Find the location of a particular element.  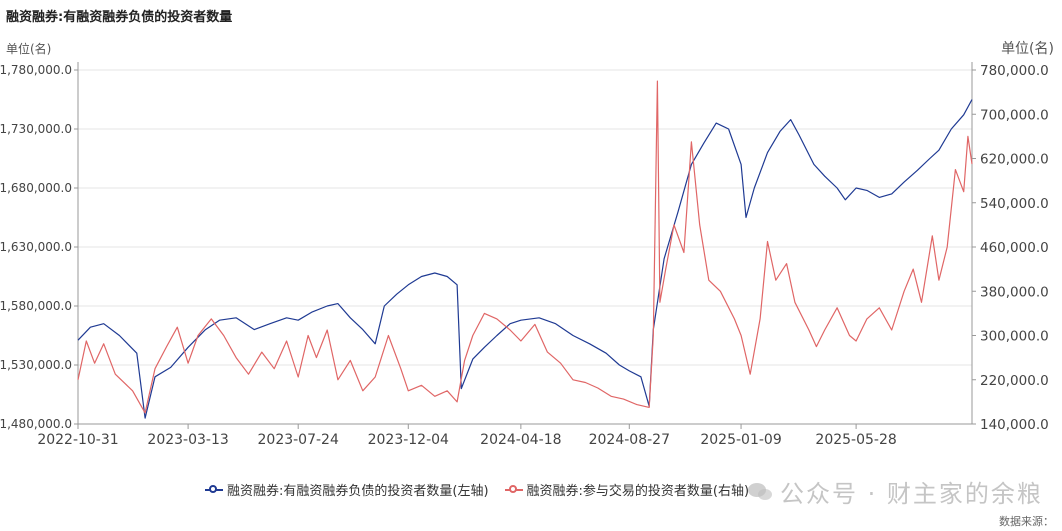

right-axis-tick-label: 460,000.0 is located at coordinates (1014, 248).